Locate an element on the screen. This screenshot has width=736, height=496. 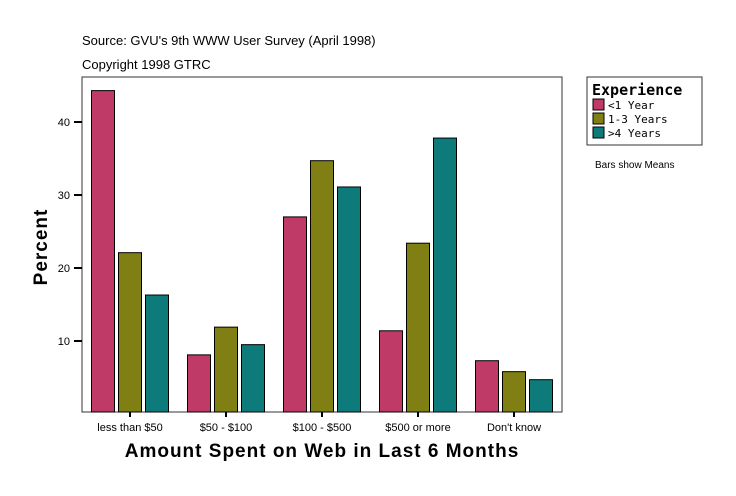
x-tick-label: $50 - $100 is located at coordinates (226, 428).